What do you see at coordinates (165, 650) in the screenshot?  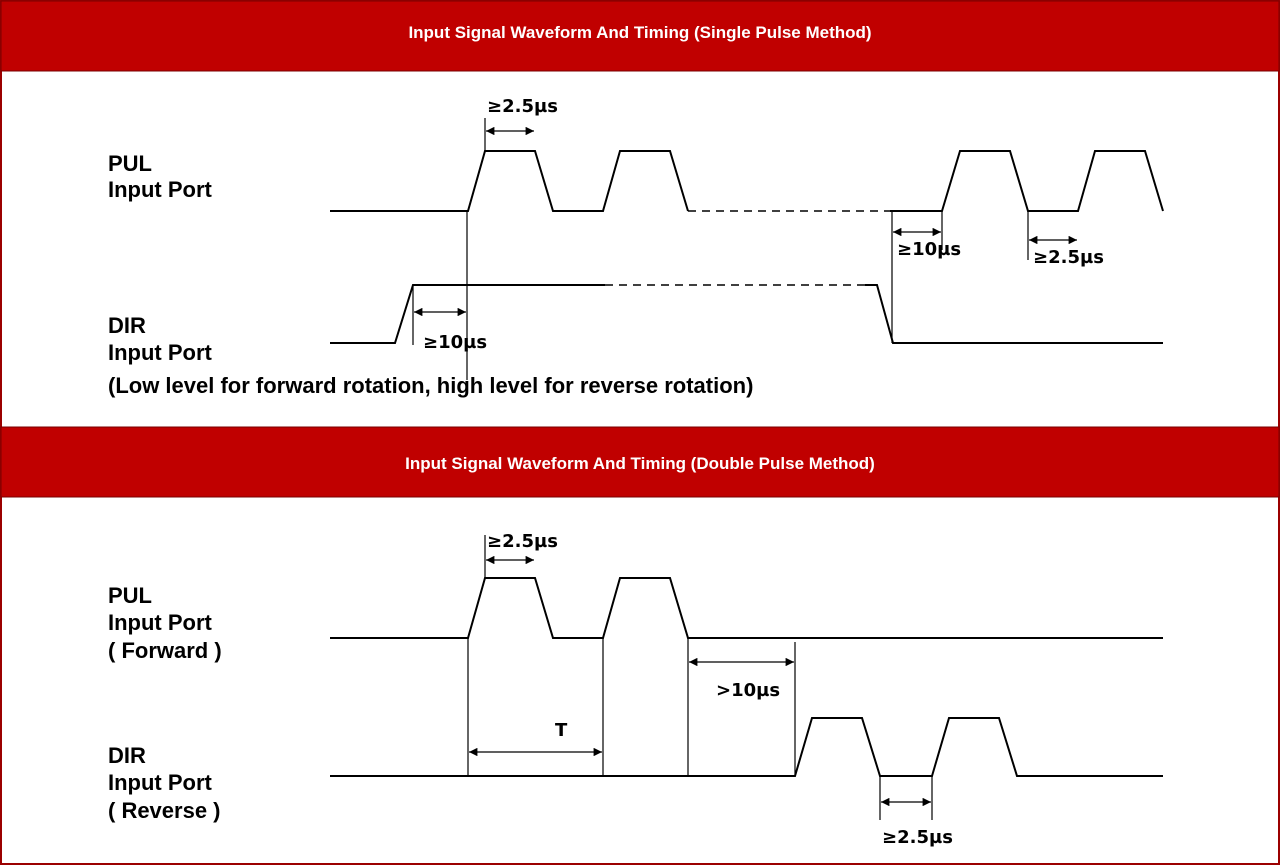 I see `signal-label: ( Forward )` at bounding box center [165, 650].